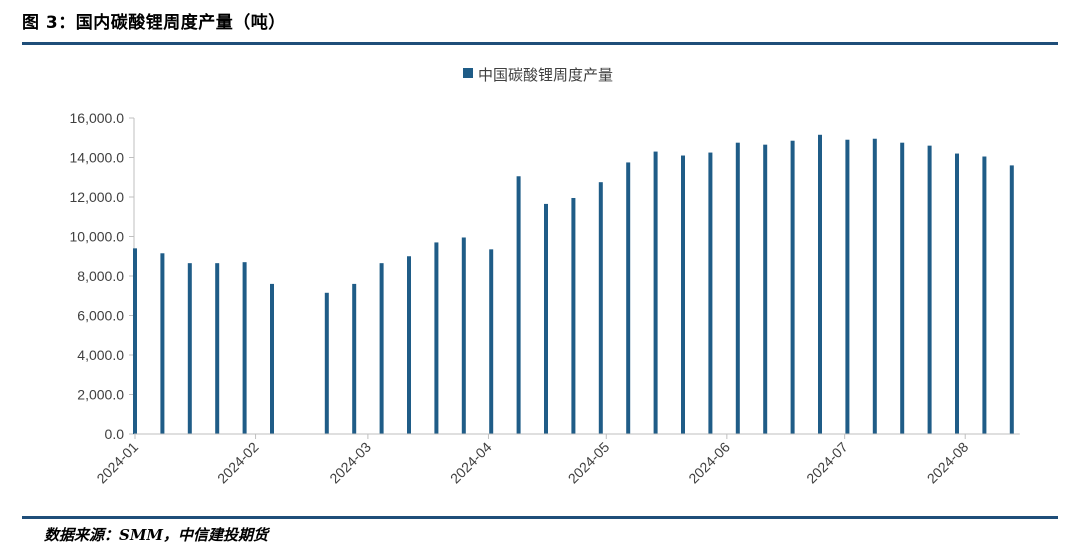 This screenshot has height=560, width=1080. I want to click on x-tick-label: 2024-02, so click(238, 463).